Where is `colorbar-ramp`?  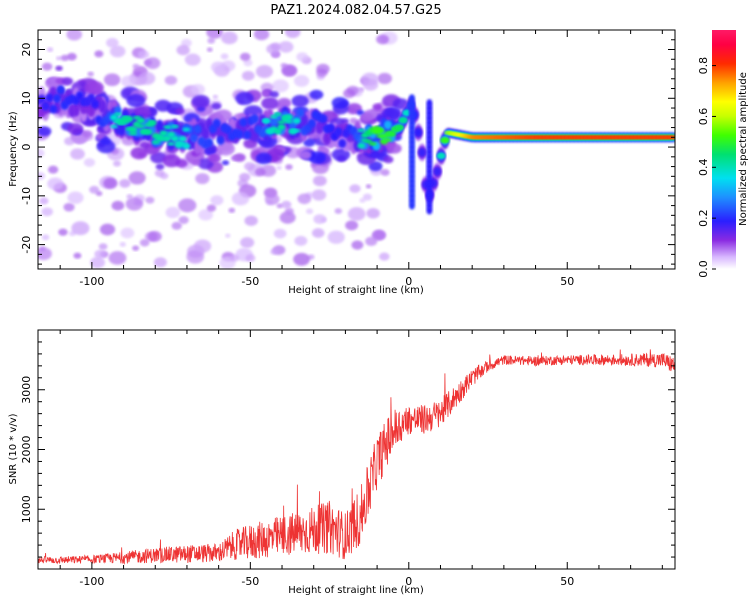 colorbar-ramp is located at coordinates (724, 149).